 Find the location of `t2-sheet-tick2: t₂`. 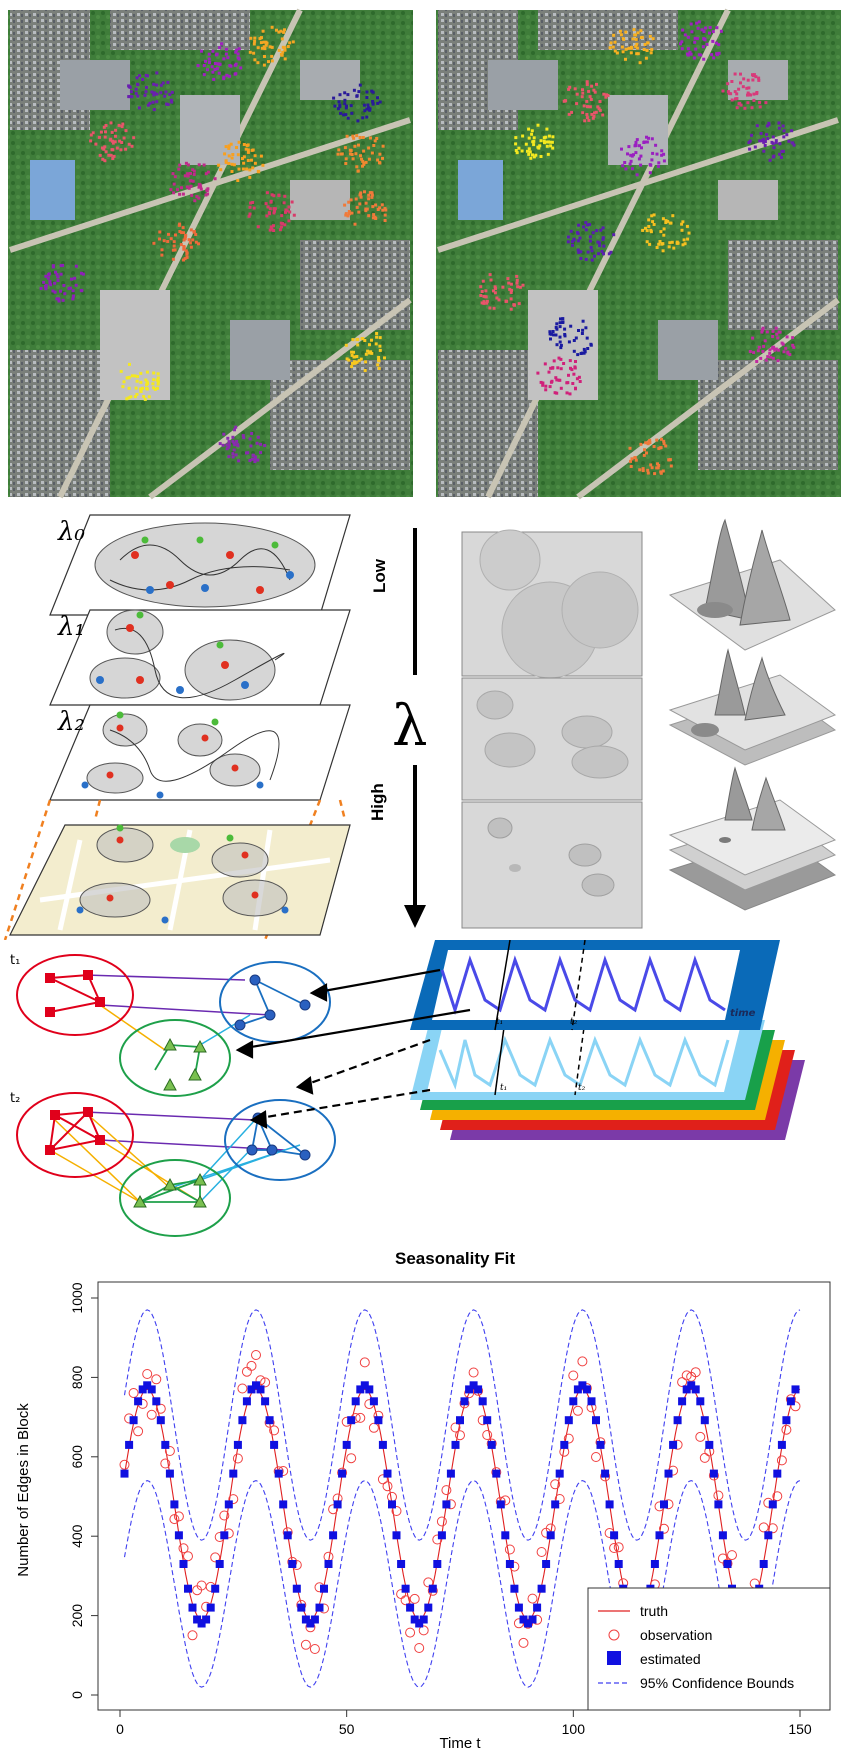

t2-sheet-tick2: t₂ is located at coordinates (582, 1088).